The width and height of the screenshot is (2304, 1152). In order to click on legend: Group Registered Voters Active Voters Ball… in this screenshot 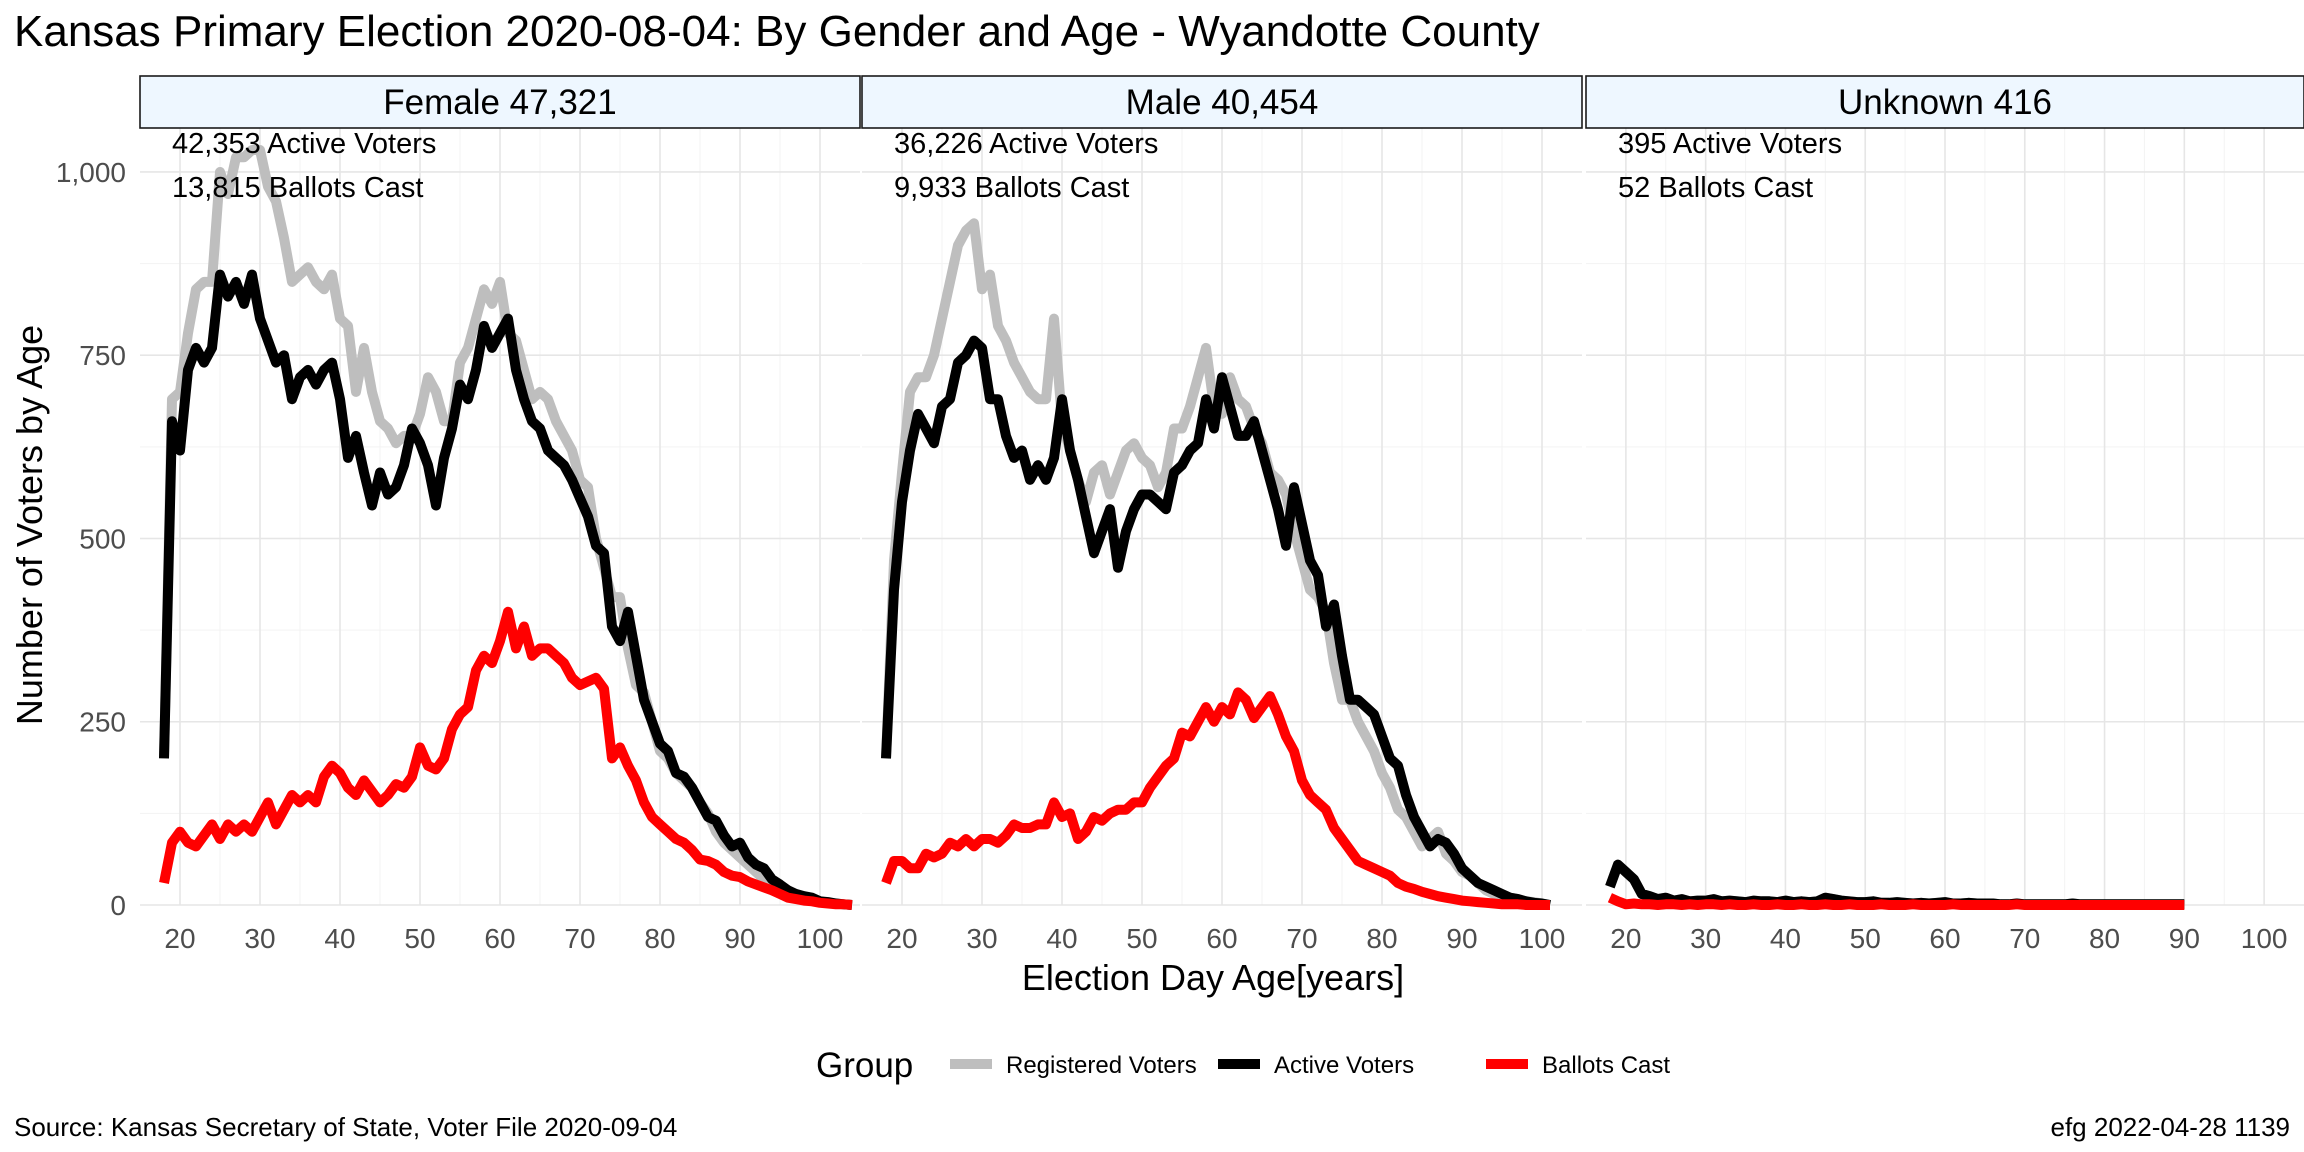, I will do `click(1243, 1065)`.